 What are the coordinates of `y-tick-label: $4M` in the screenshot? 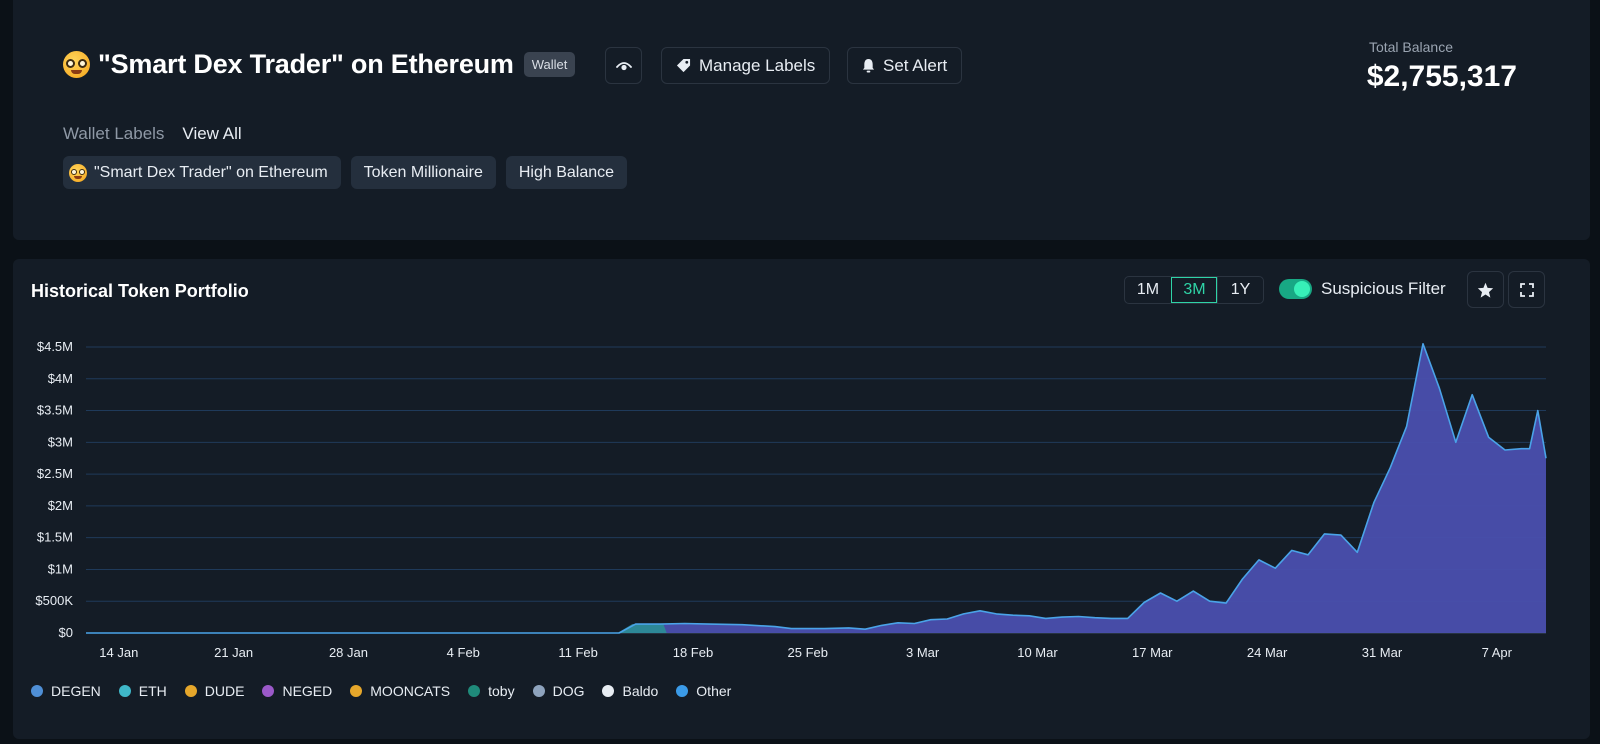 It's located at (60, 378).